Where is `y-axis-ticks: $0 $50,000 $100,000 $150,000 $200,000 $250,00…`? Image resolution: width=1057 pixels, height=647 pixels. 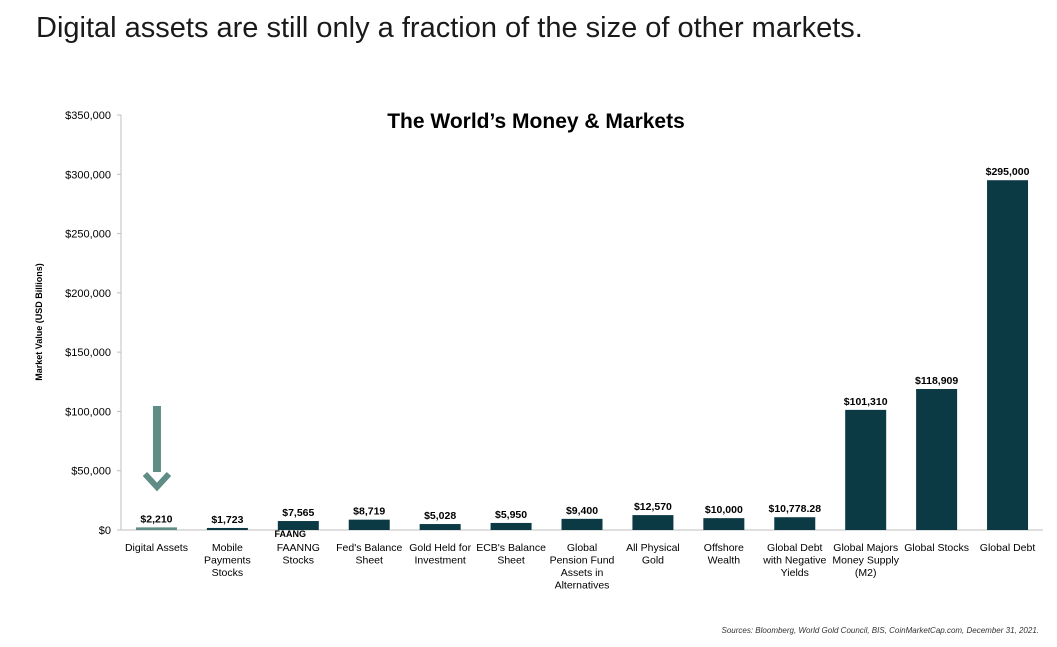 y-axis-ticks: $0 $50,000 $100,000 $150,000 $200,000 $250,00… is located at coordinates (93, 323).